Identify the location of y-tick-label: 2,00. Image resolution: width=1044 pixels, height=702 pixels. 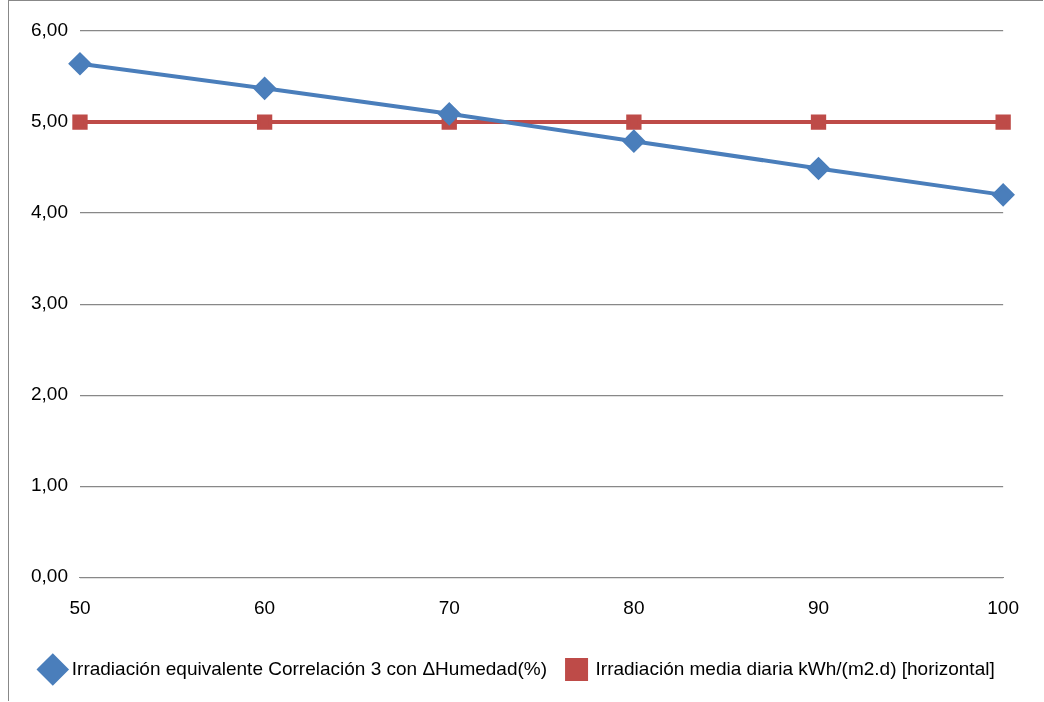
(49, 394).